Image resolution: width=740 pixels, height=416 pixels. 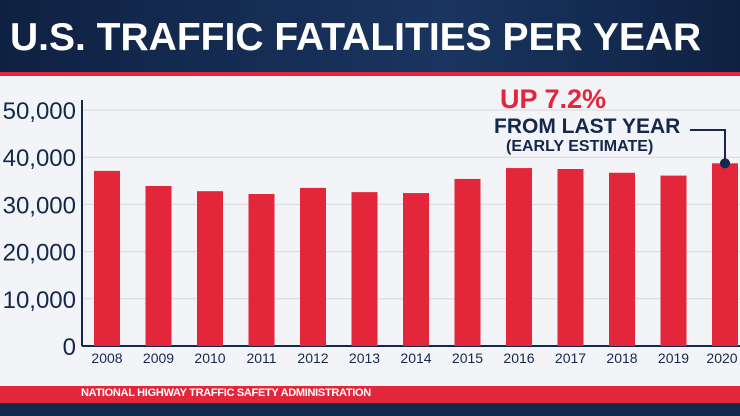 I want to click on bottom-band, so click(x=370, y=409).